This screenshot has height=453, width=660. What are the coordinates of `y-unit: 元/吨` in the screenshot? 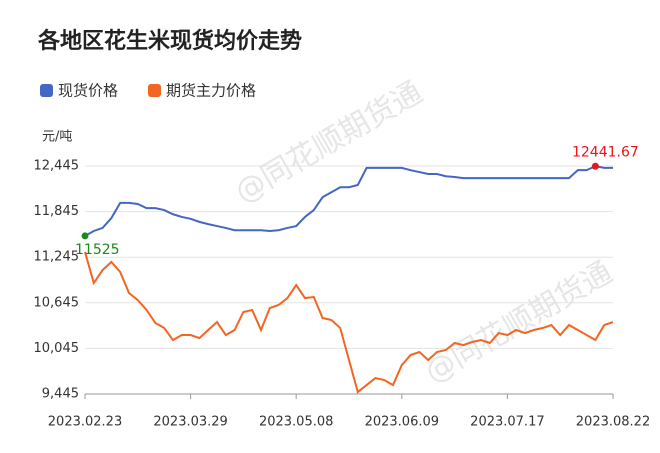 It's located at (57, 137).